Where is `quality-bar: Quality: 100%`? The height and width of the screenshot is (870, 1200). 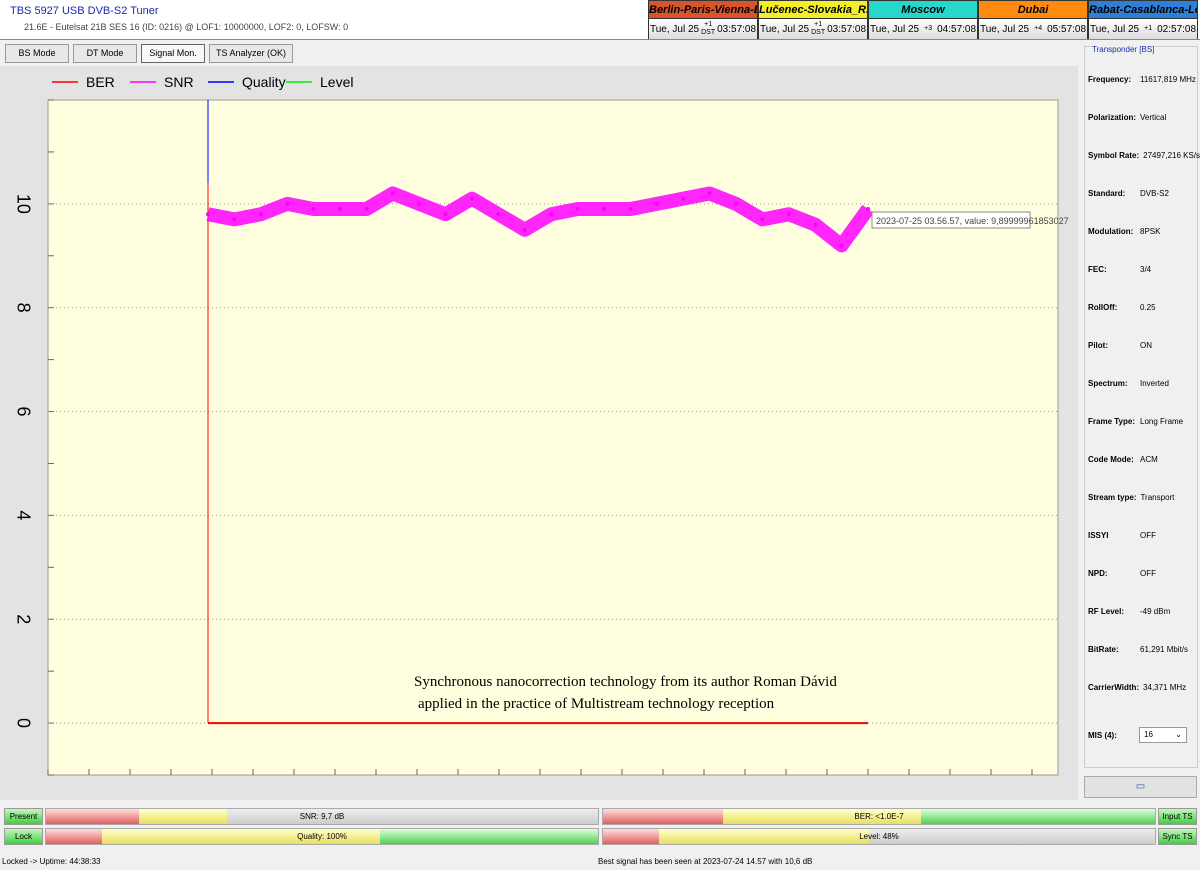 quality-bar: Quality: 100% is located at coordinates (322, 836).